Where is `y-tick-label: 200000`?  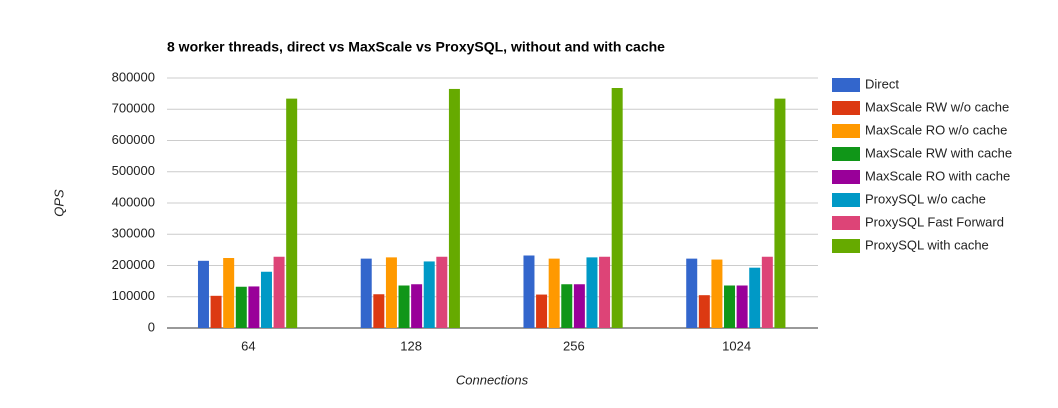 y-tick-label: 200000 is located at coordinates (133, 264).